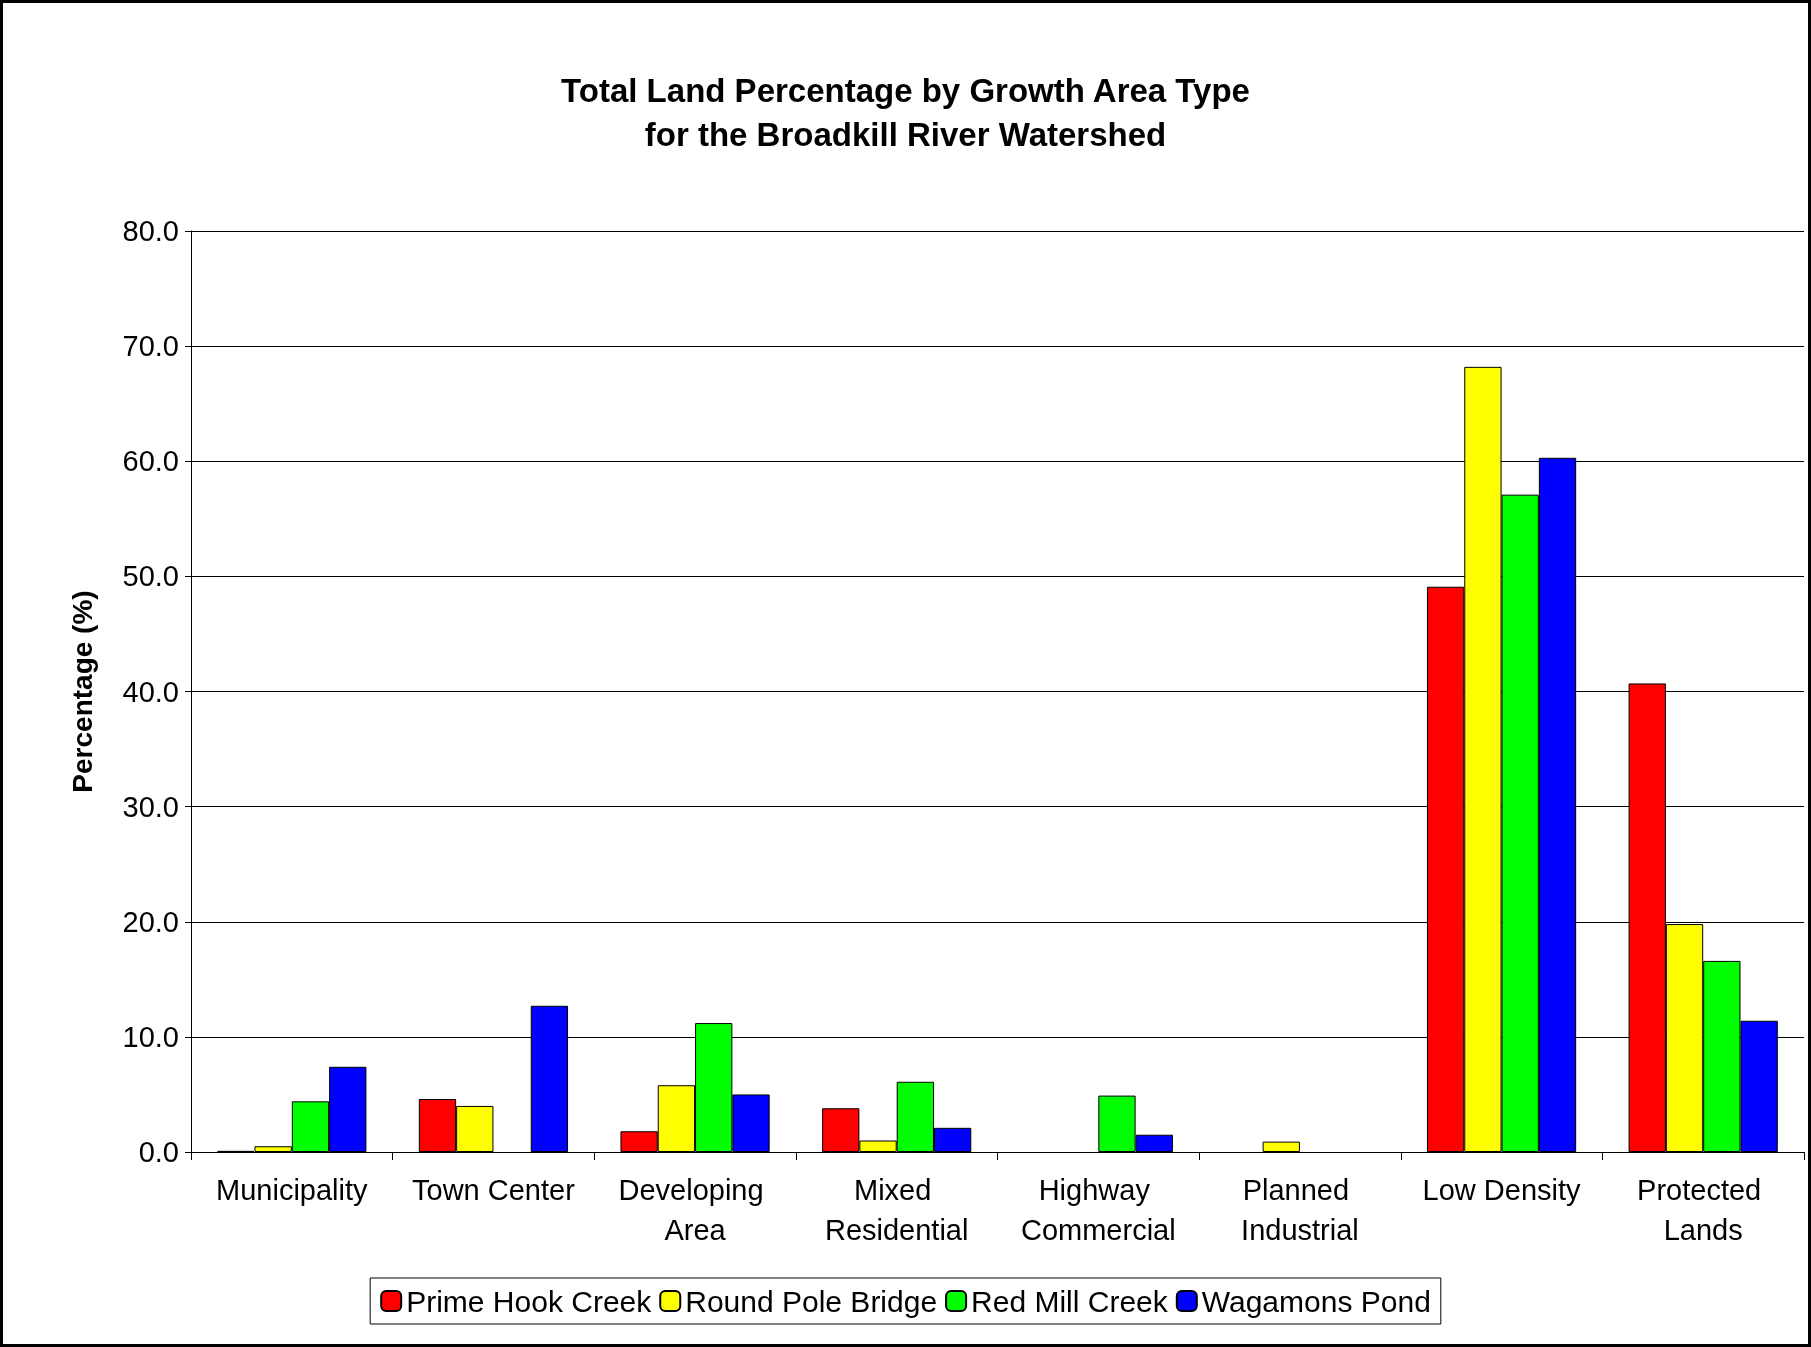 Image resolution: width=1811 pixels, height=1347 pixels. What do you see at coordinates (896, 1210) in the screenshot?
I see `x-tick-label: Mixed Residential` at bounding box center [896, 1210].